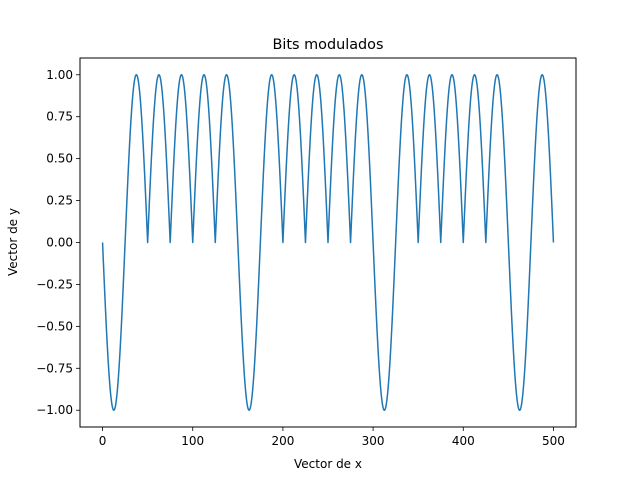 The width and height of the screenshot is (640, 480). I want to click on y-tick-label: 0.50, so click(59, 159).